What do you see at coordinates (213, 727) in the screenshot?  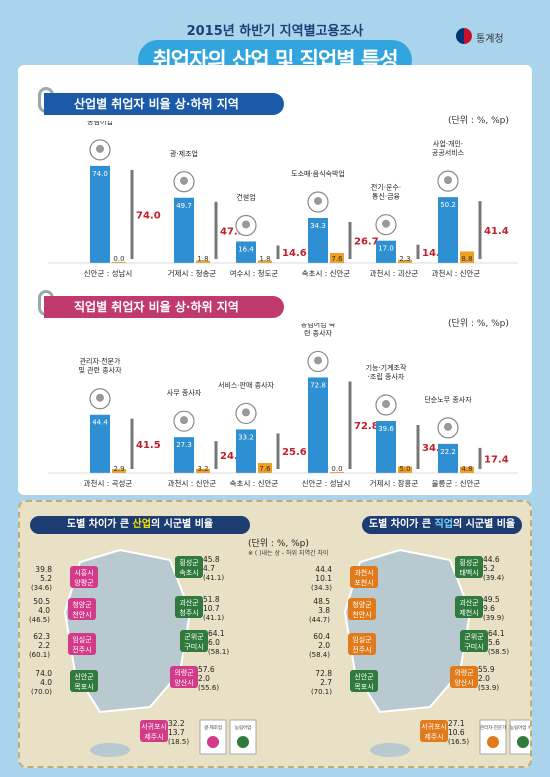 I see `legend-label: 광·제조업` at bounding box center [213, 727].